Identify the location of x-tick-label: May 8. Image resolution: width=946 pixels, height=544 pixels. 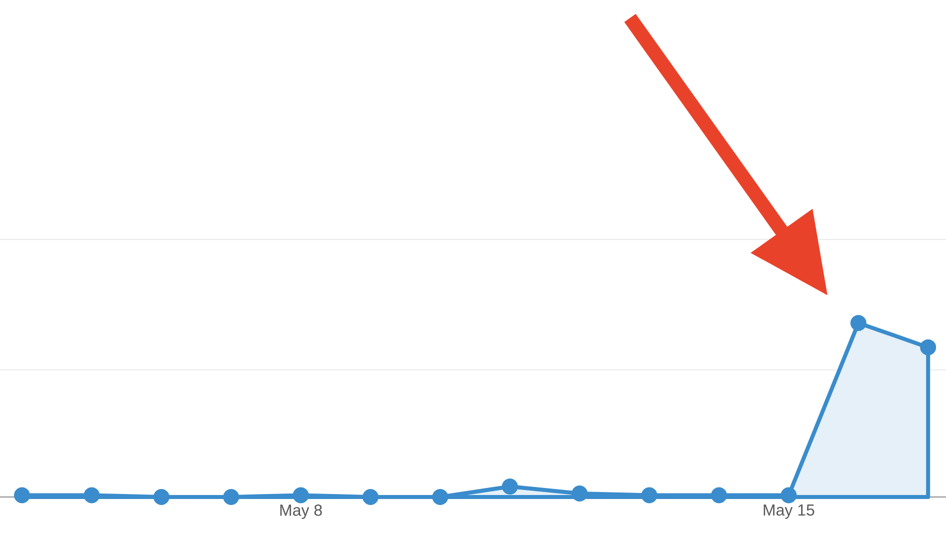
(301, 512).